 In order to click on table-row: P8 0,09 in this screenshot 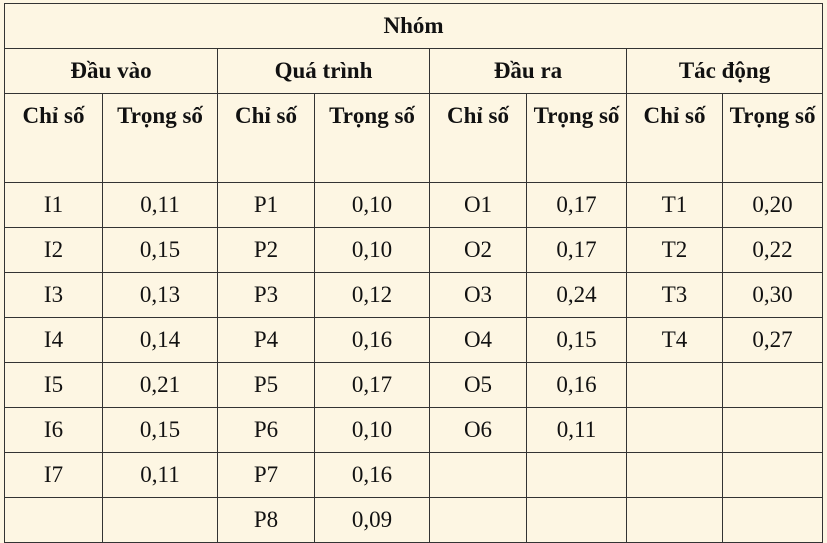, I will do `click(414, 520)`.